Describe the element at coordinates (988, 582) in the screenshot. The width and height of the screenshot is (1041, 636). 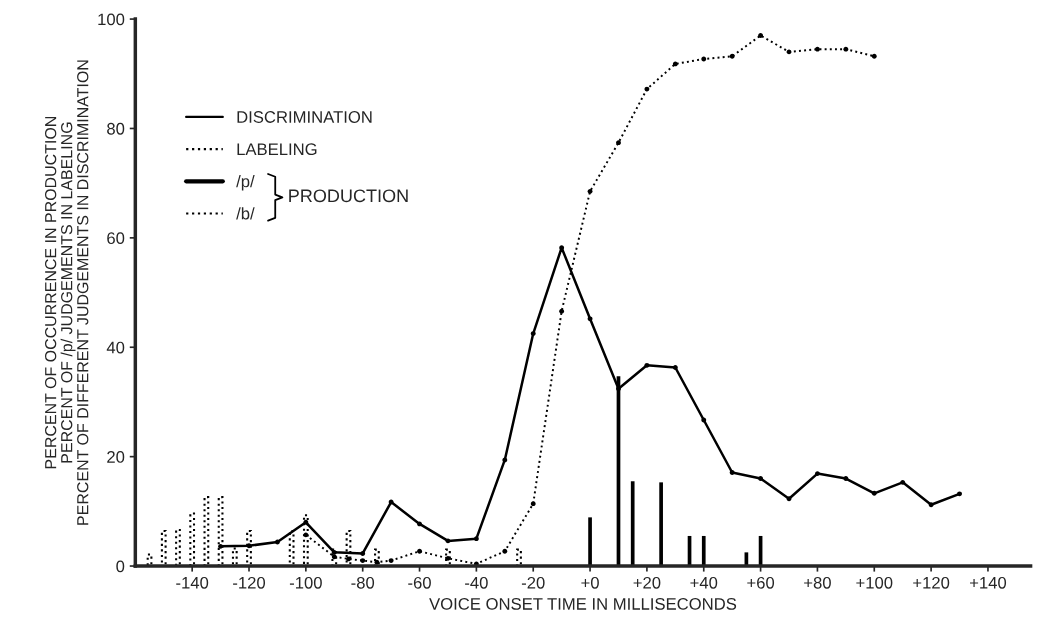
I see `x-tick-label: +140` at that location.